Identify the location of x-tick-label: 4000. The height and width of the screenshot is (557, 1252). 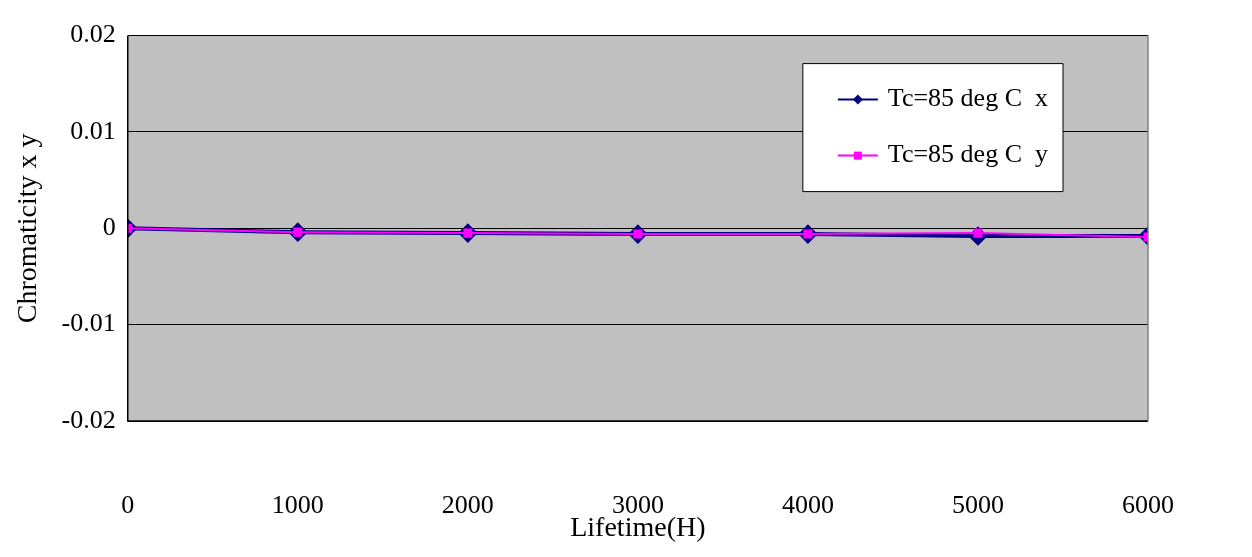
(807, 505).